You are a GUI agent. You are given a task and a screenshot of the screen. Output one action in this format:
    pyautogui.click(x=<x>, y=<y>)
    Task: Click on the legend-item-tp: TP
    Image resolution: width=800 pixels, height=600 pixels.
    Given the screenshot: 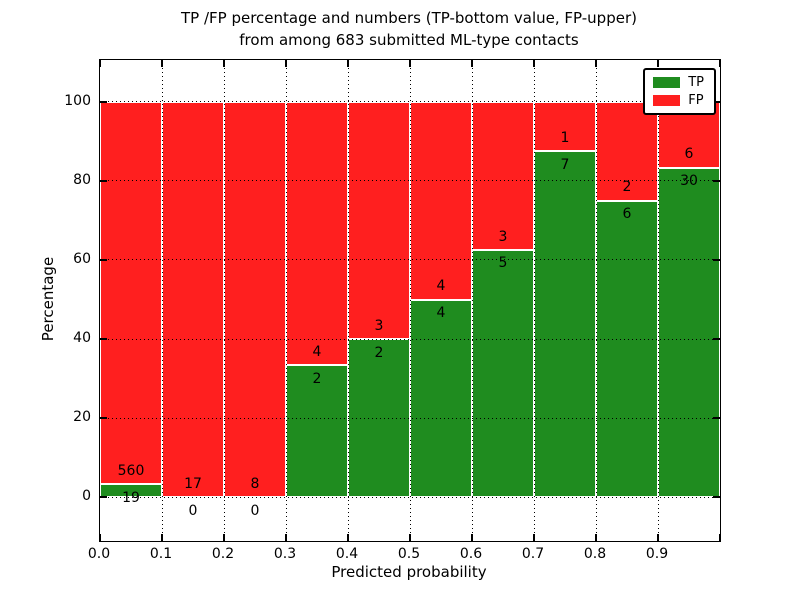 What is the action you would take?
    pyautogui.click(x=678, y=82)
    